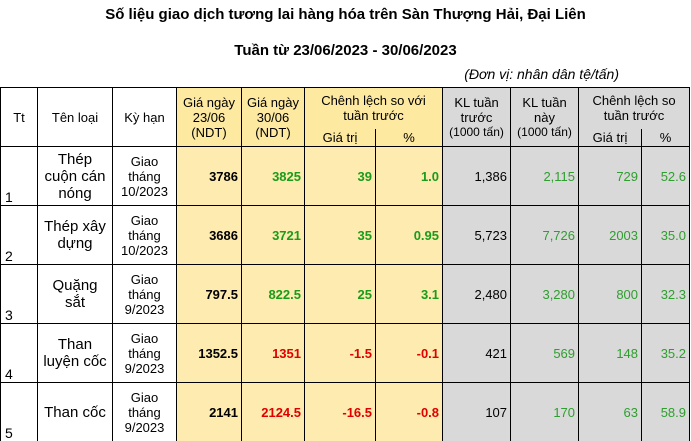 Image resolution: width=691 pixels, height=441 pixels. I want to click on row-volume-cur: 3,280, so click(545, 294).